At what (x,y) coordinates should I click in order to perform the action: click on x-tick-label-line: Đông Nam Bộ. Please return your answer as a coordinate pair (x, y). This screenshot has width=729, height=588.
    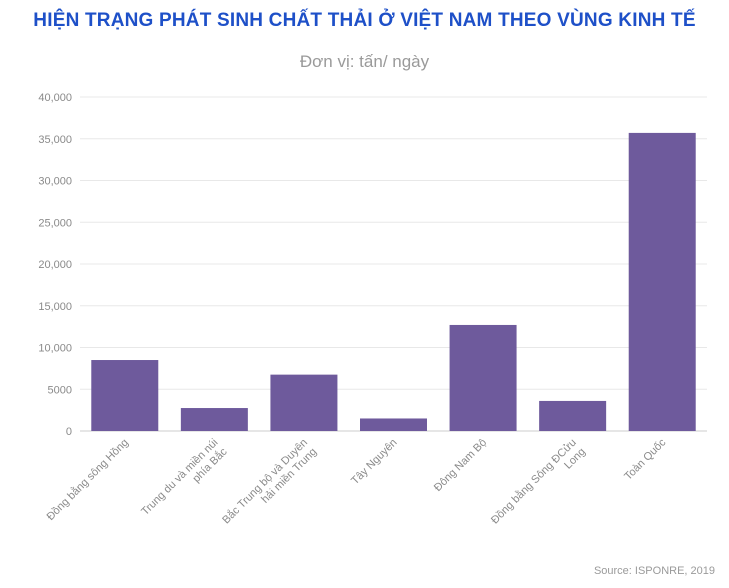
    Looking at the image, I should click on (460, 465).